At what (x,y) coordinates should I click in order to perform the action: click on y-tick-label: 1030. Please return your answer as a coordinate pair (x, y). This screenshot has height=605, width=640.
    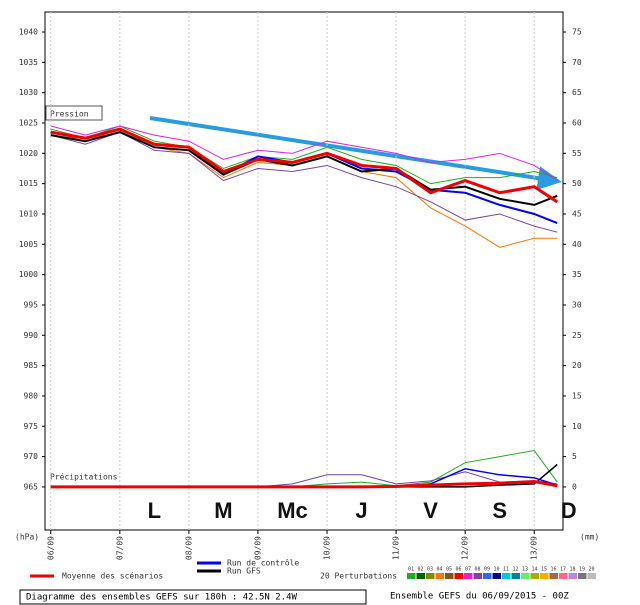
    Looking at the image, I should click on (28, 92).